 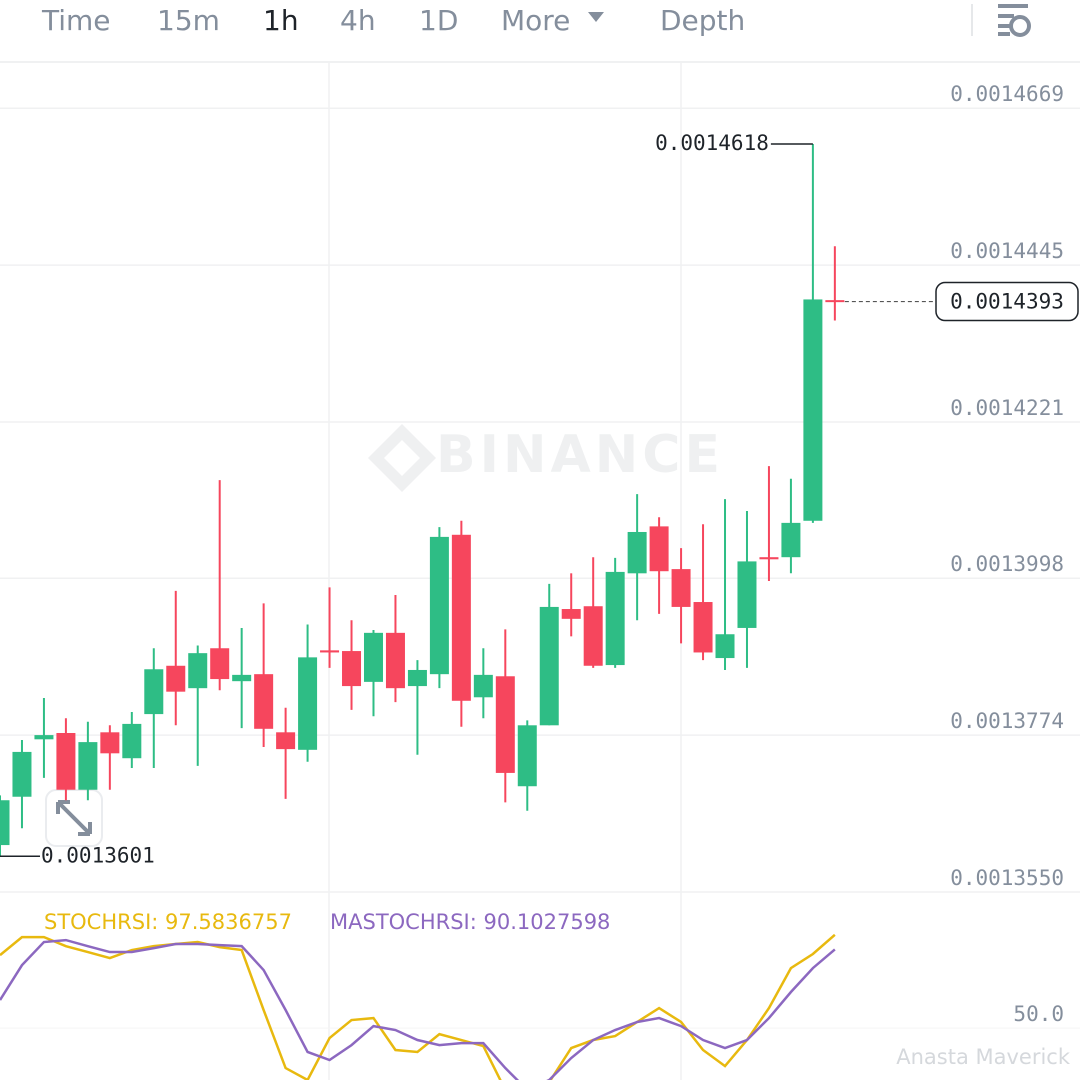 What do you see at coordinates (1007, 94) in the screenshot?
I see `y-tick-label: 0.0014669` at bounding box center [1007, 94].